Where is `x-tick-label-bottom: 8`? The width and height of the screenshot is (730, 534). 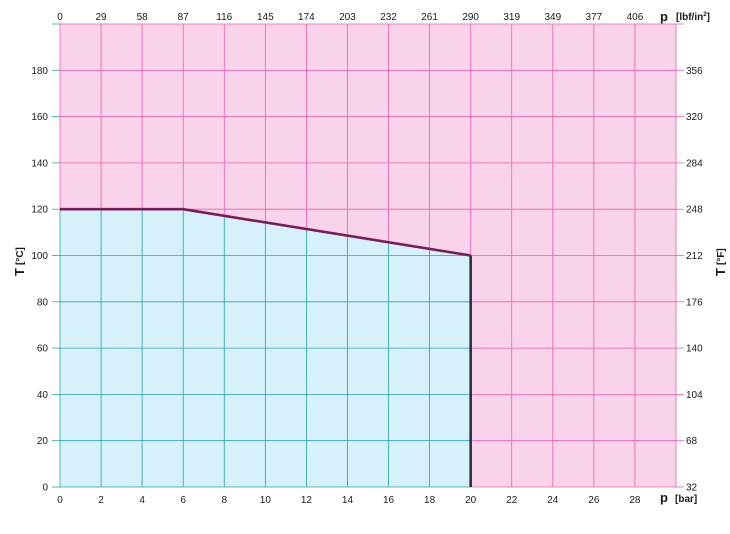 x-tick-label-bottom: 8 is located at coordinates (224, 500).